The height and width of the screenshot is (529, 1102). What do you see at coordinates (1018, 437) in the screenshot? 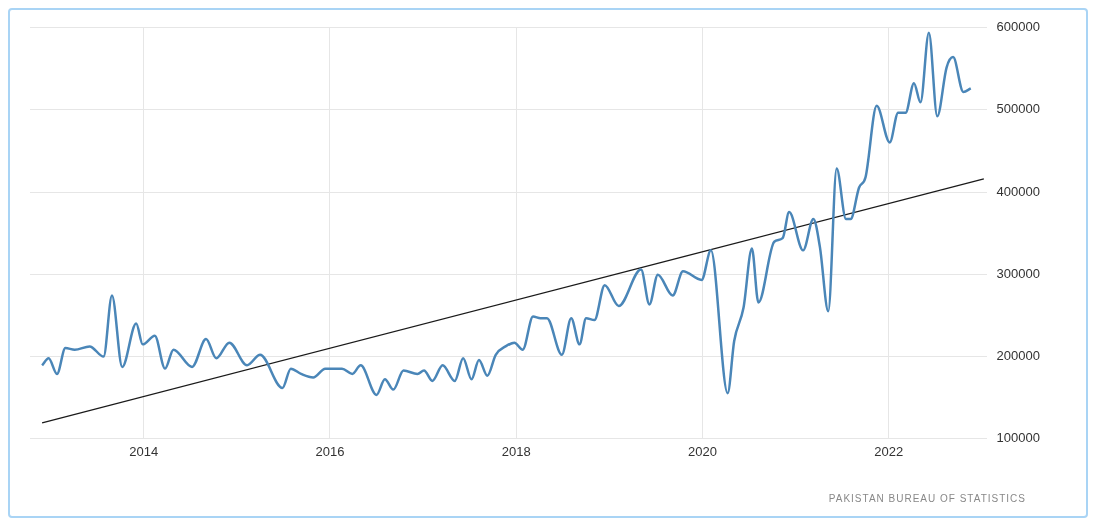
I see `y-tick-label: 100000` at bounding box center [1018, 437].